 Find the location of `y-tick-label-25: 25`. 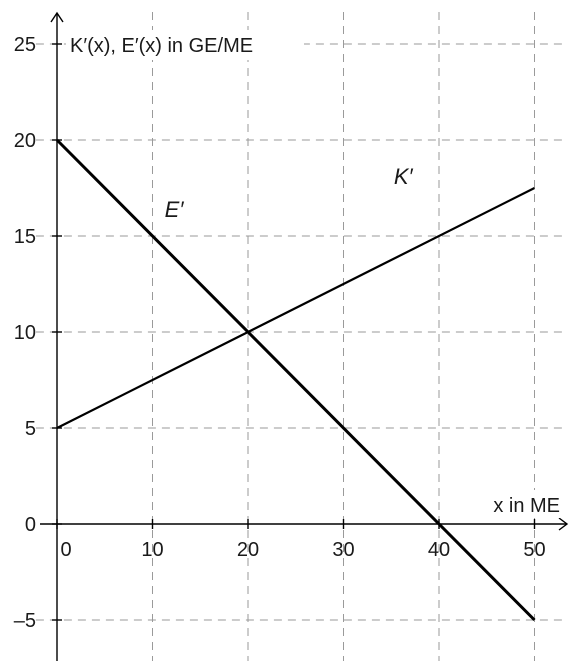

y-tick-label-25: 25 is located at coordinates (25, 45).